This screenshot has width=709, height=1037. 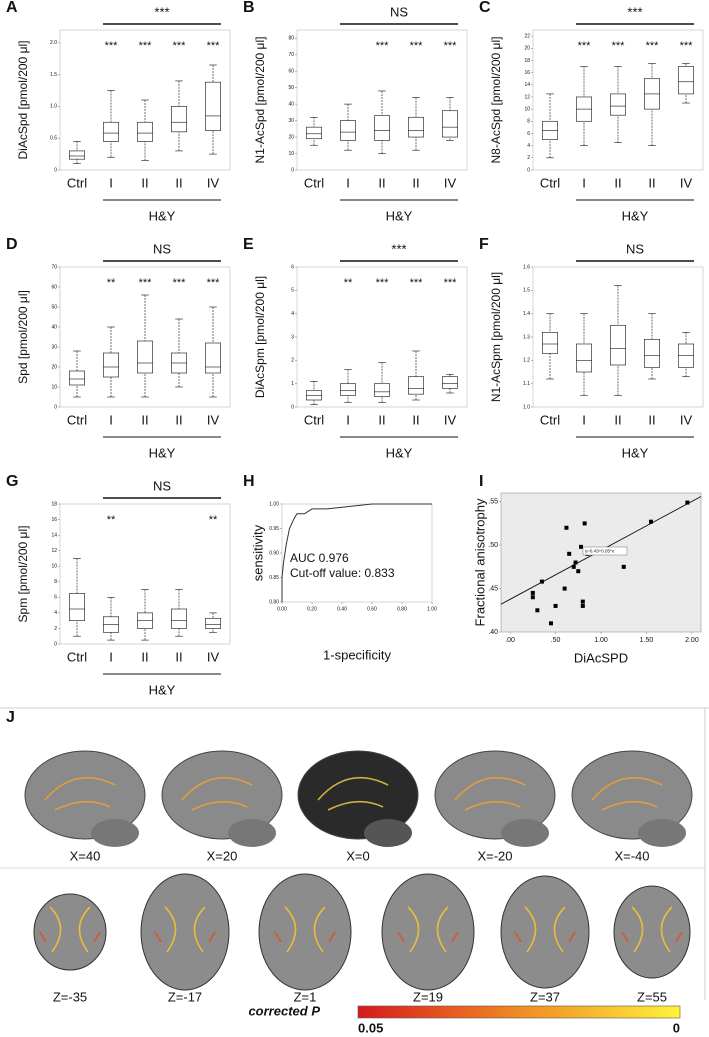 What do you see at coordinates (291, 104) in the screenshot?
I see `y-tick-label: 40` at bounding box center [291, 104].